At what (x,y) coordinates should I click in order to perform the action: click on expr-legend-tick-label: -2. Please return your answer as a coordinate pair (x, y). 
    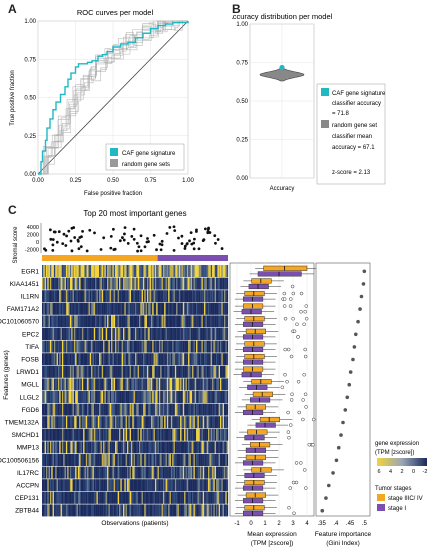
    Looking at the image, I should click on (425, 472).